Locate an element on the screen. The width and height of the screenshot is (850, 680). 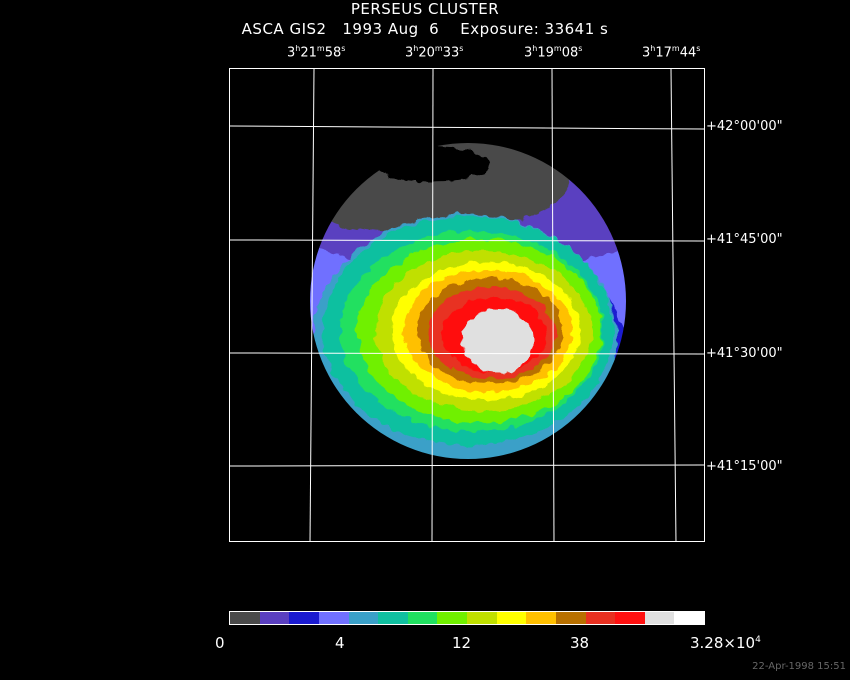
image-title: PERSEUS CLUSTER is located at coordinates (425, 9).